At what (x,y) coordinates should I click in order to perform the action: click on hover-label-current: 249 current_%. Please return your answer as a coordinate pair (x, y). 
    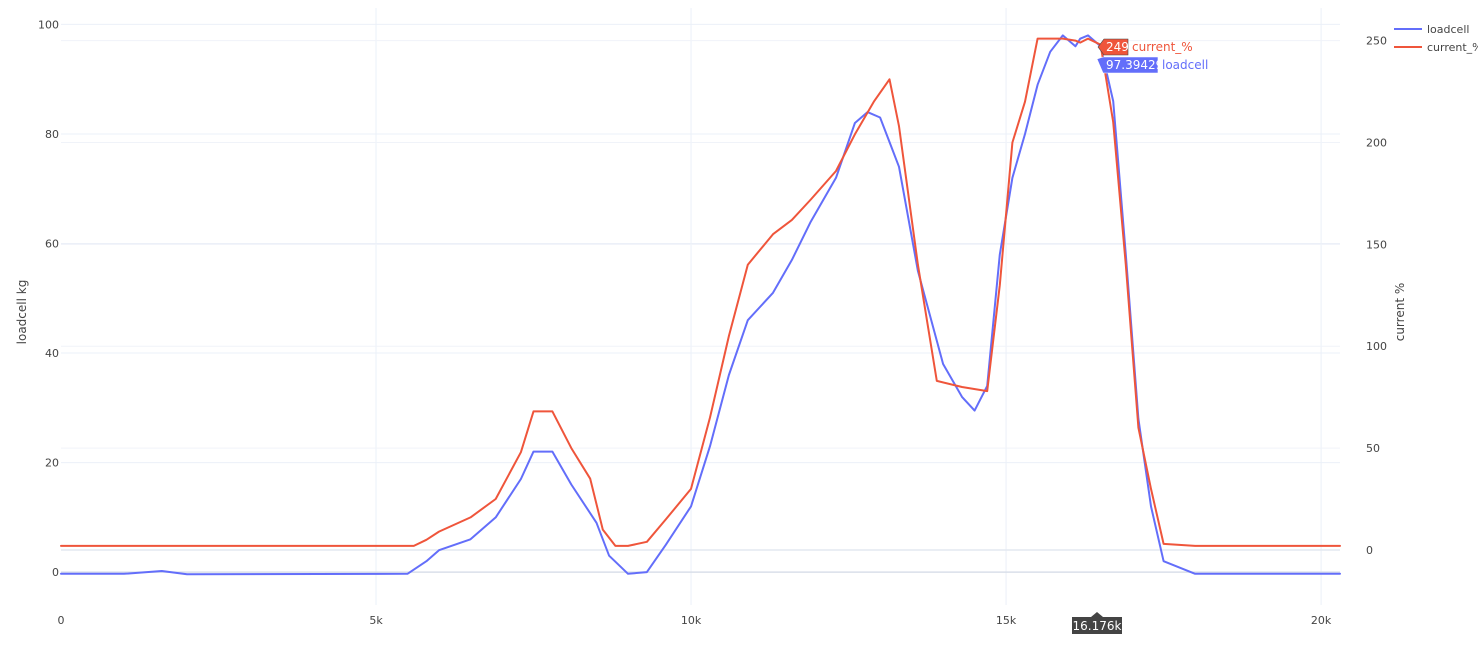
    Looking at the image, I should click on (1145, 47).